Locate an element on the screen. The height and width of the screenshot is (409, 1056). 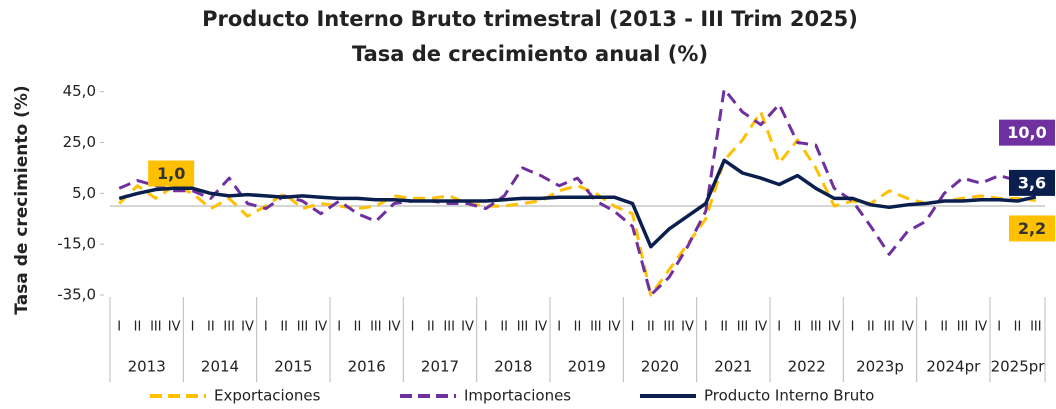
data-label: 3,6 is located at coordinates (1032, 182).